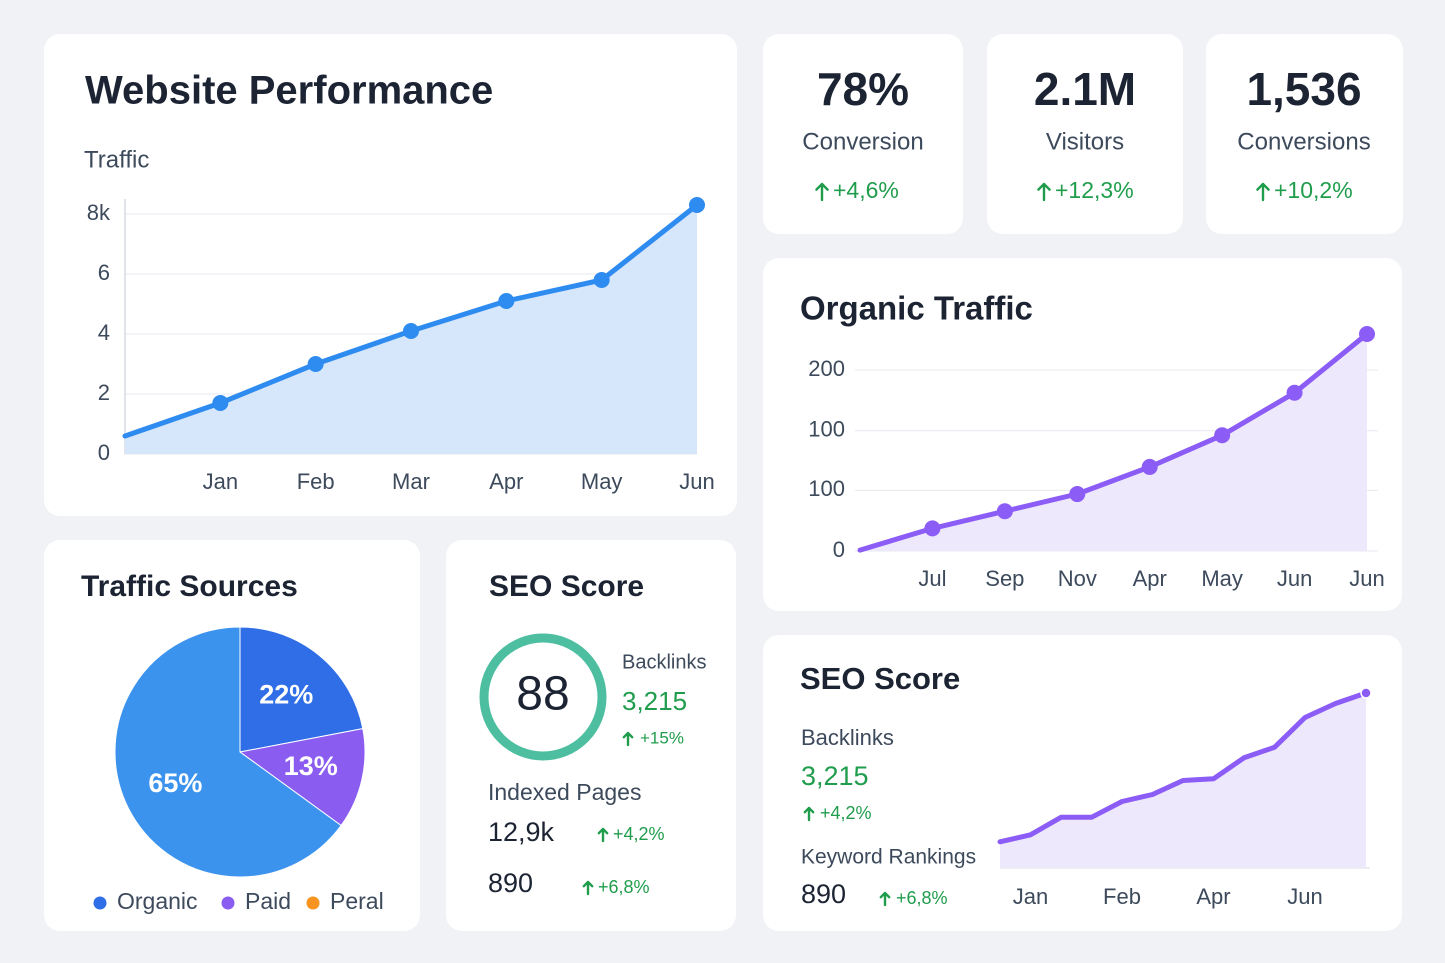 Image resolution: width=1445 pixels, height=963 pixels. I want to click on y-tick-label: 8k, so click(99, 212).